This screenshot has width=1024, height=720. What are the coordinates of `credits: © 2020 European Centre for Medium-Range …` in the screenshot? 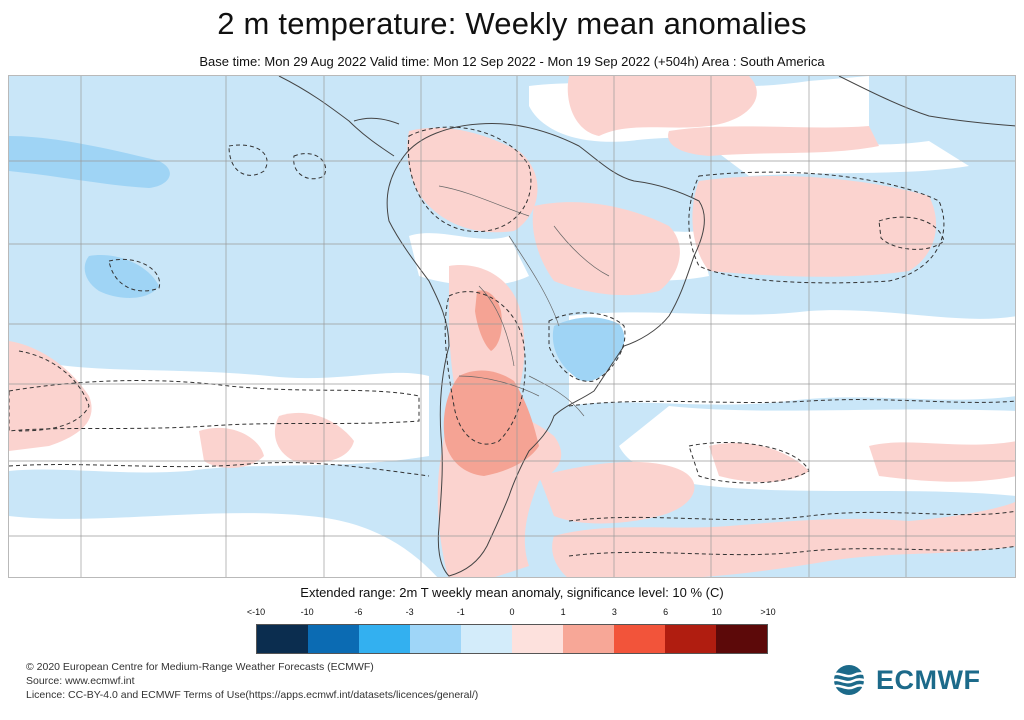 It's located at (252, 681).